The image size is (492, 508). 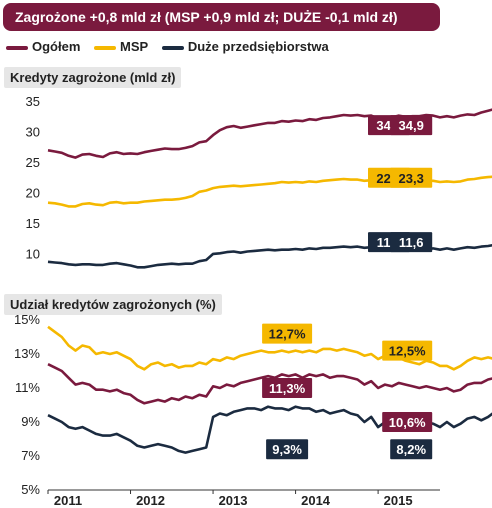 What do you see at coordinates (27, 353) in the screenshot?
I see `p1-ytick-4: 13%` at bounding box center [27, 353].